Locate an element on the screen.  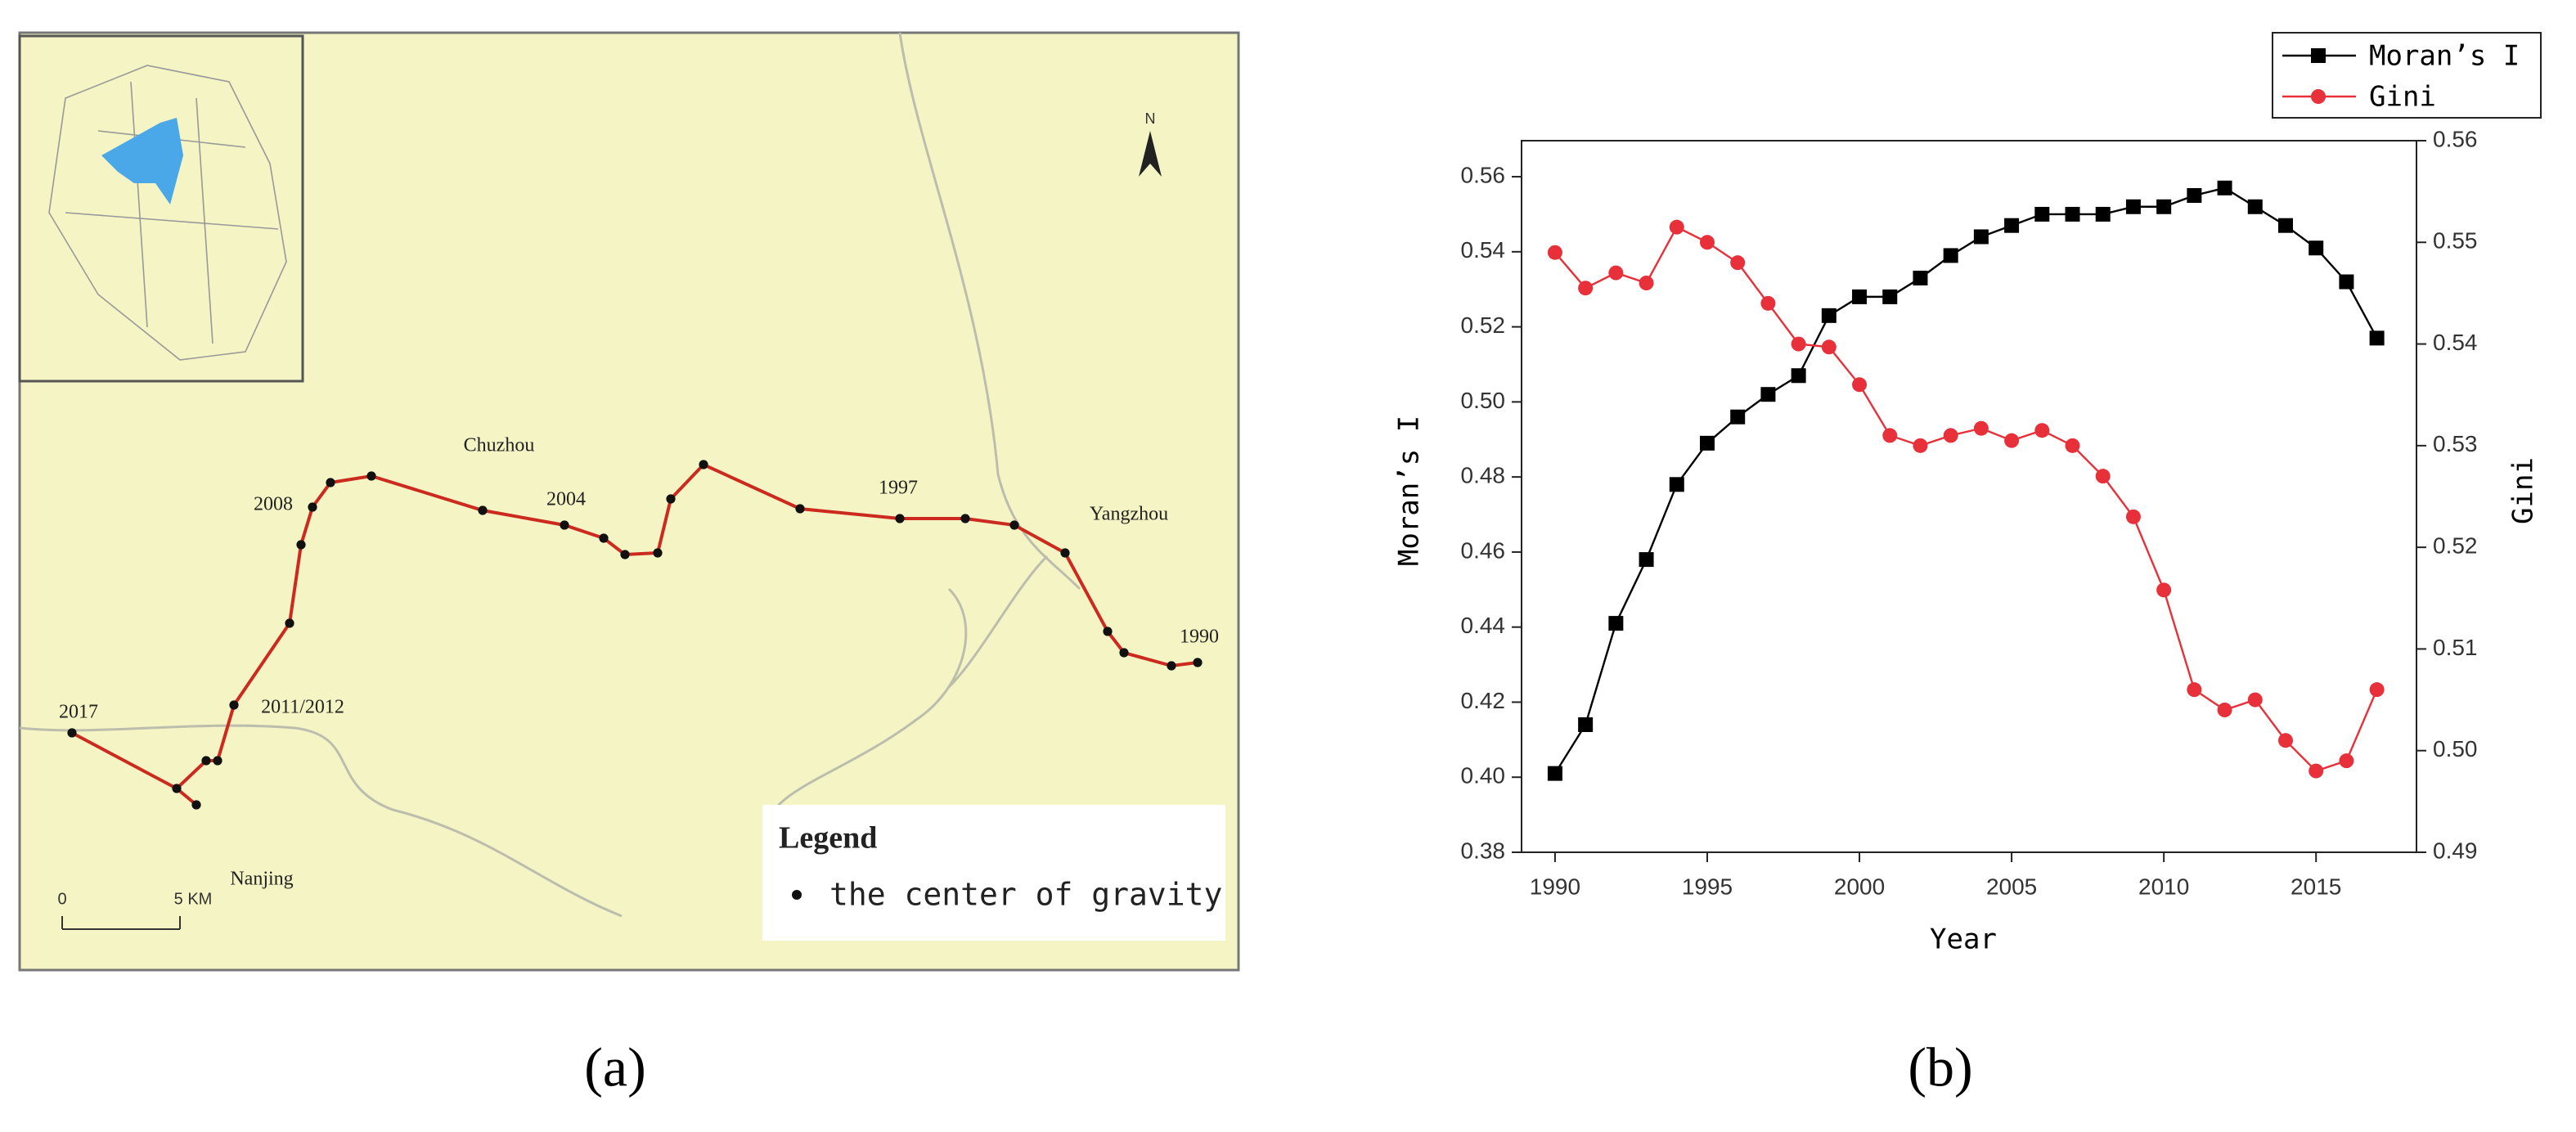
y-tick-label: 0.46 is located at coordinates (1484, 550).